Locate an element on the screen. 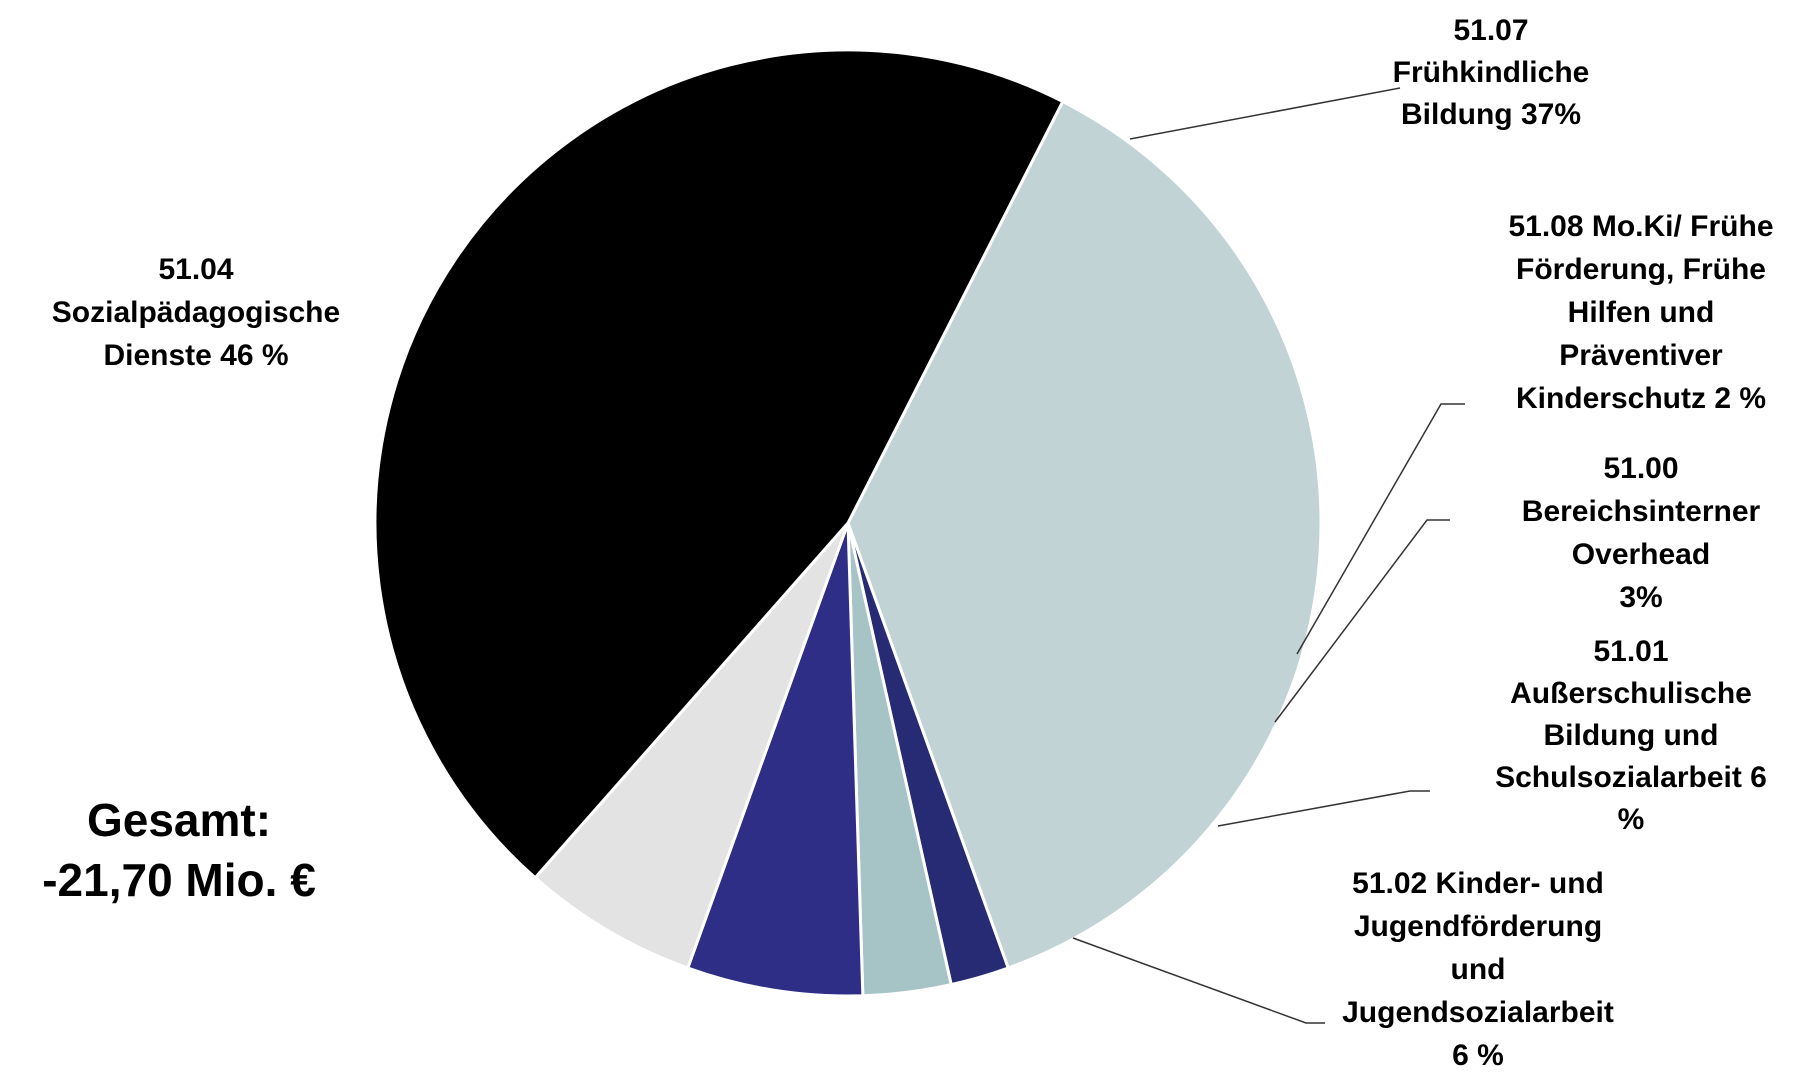  slice-label-51-04-line-1: 51.04 is located at coordinates (195, 269).